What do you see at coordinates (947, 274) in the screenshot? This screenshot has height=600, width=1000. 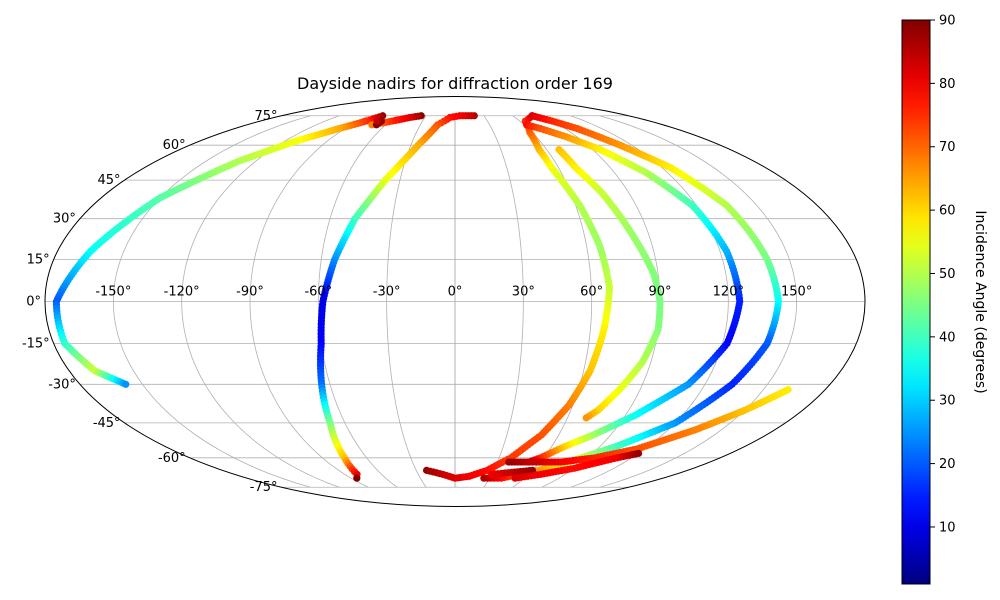 I see `colorbar-tick-label: 50` at bounding box center [947, 274].